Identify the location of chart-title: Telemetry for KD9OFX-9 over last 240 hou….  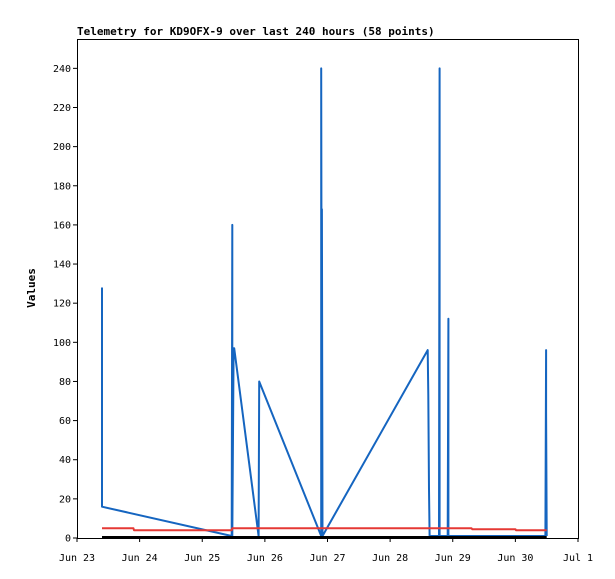
(256, 31).